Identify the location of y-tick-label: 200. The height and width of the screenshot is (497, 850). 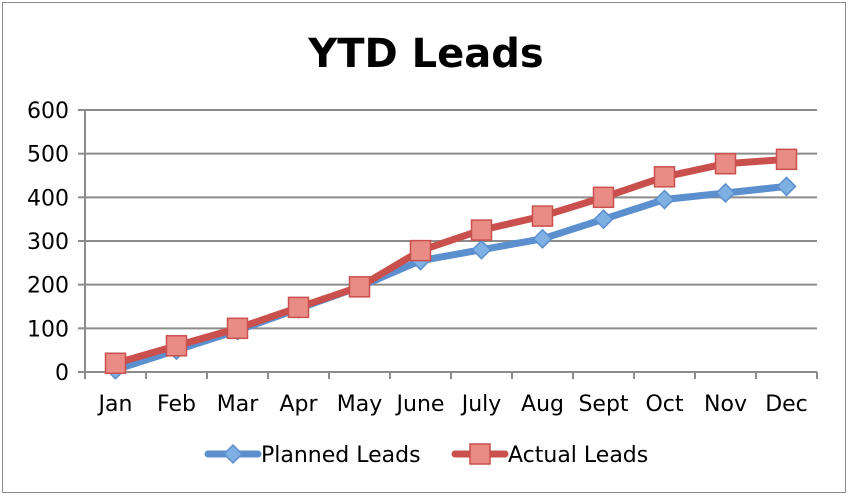
(48, 286).